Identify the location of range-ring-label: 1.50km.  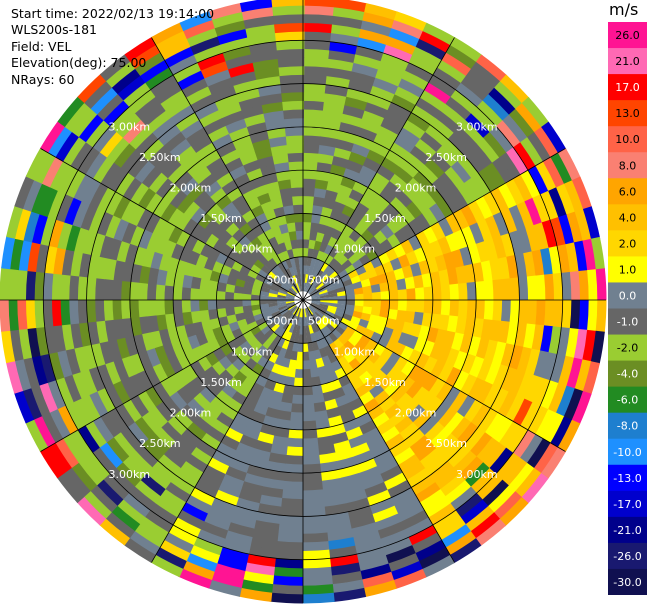
(221, 218).